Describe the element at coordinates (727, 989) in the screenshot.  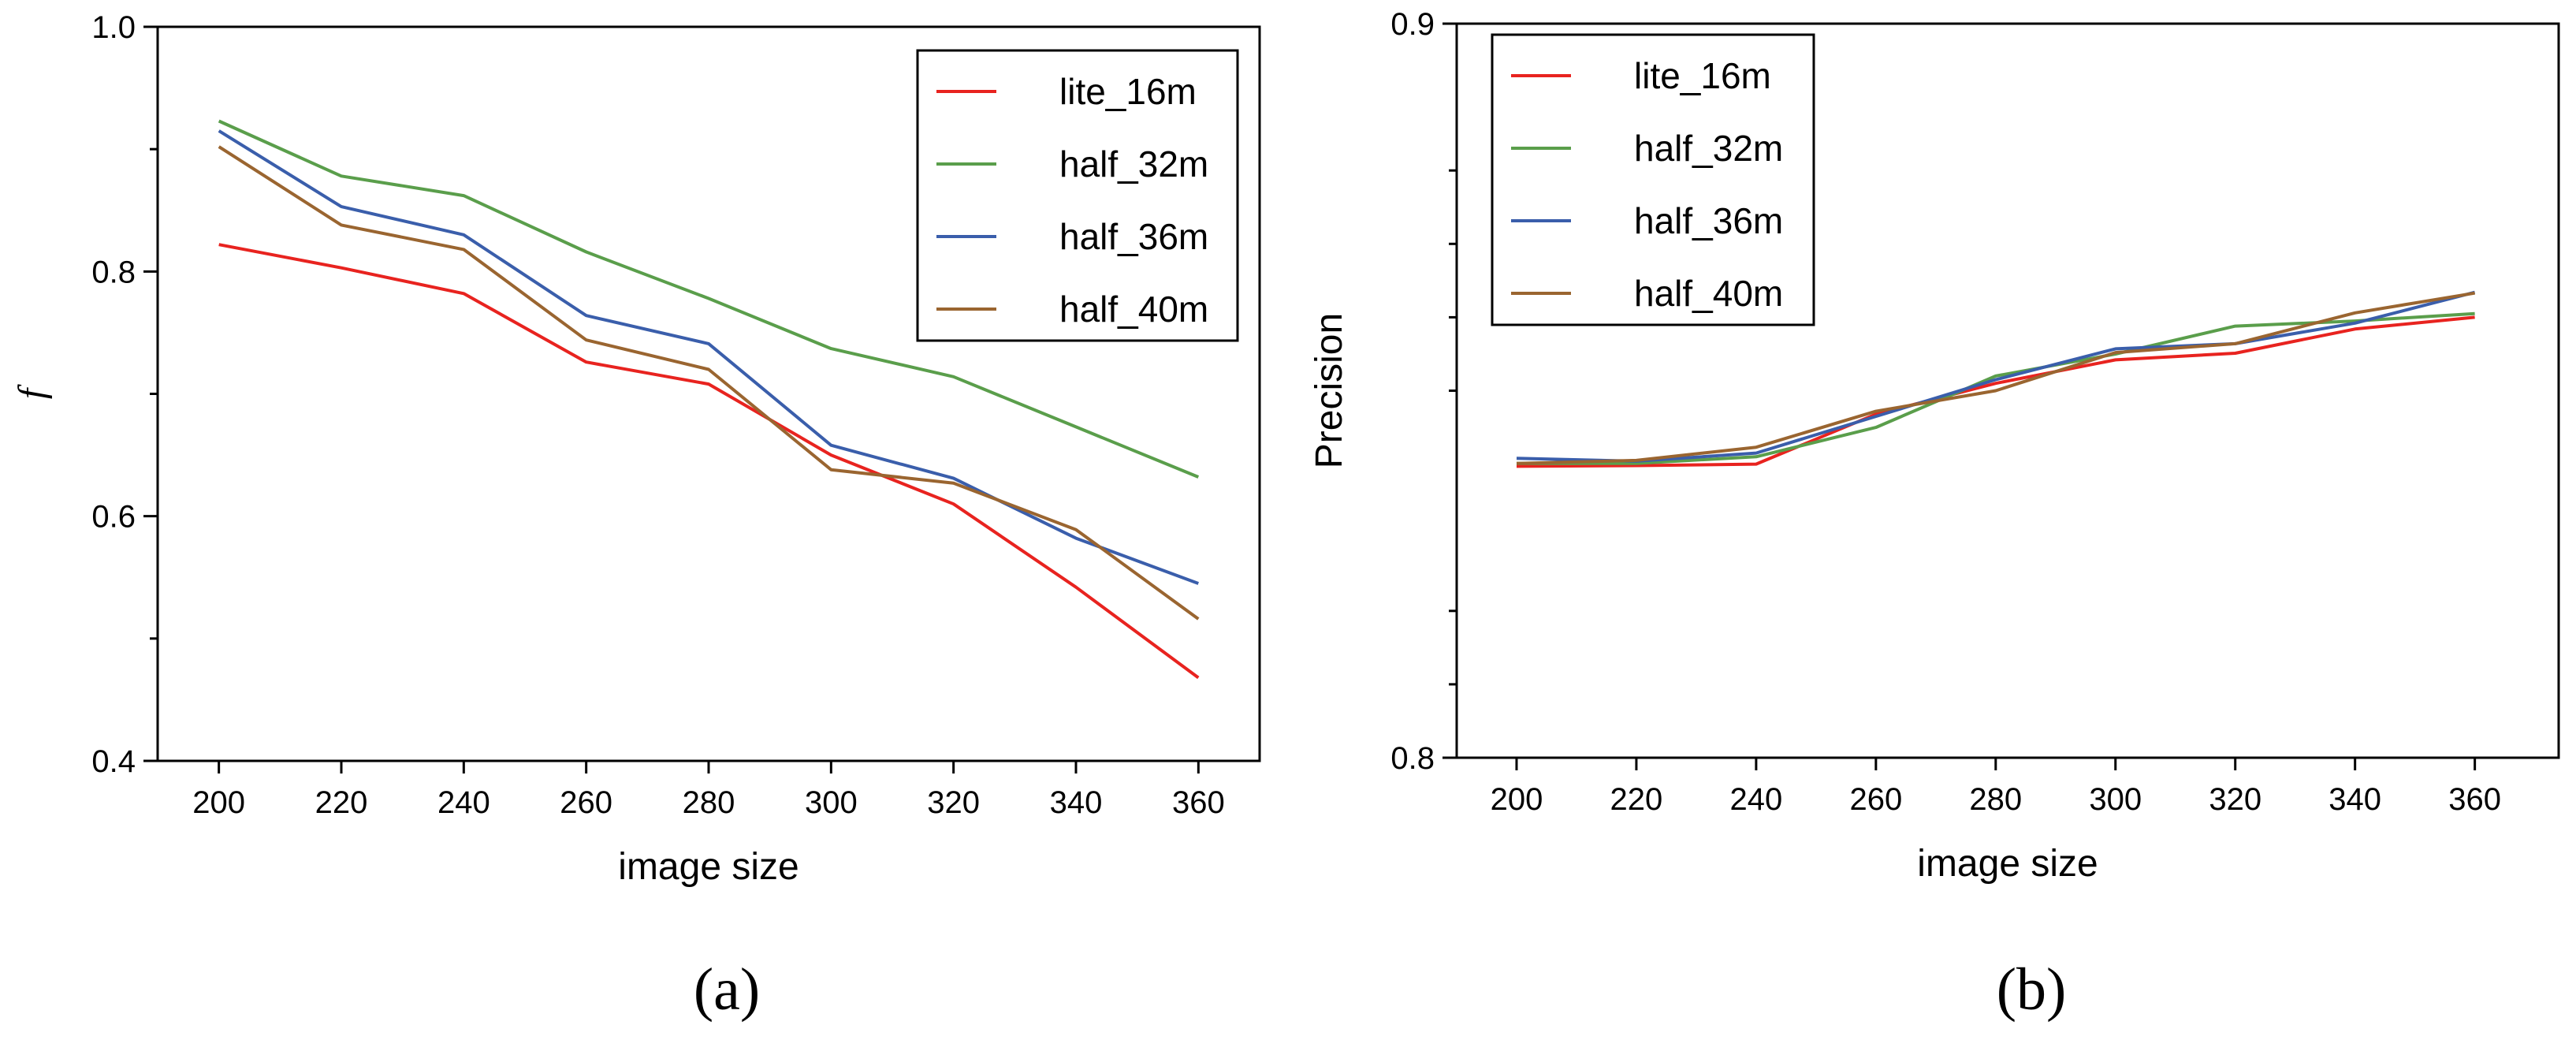
I see `panel-caption: (a)` at that location.